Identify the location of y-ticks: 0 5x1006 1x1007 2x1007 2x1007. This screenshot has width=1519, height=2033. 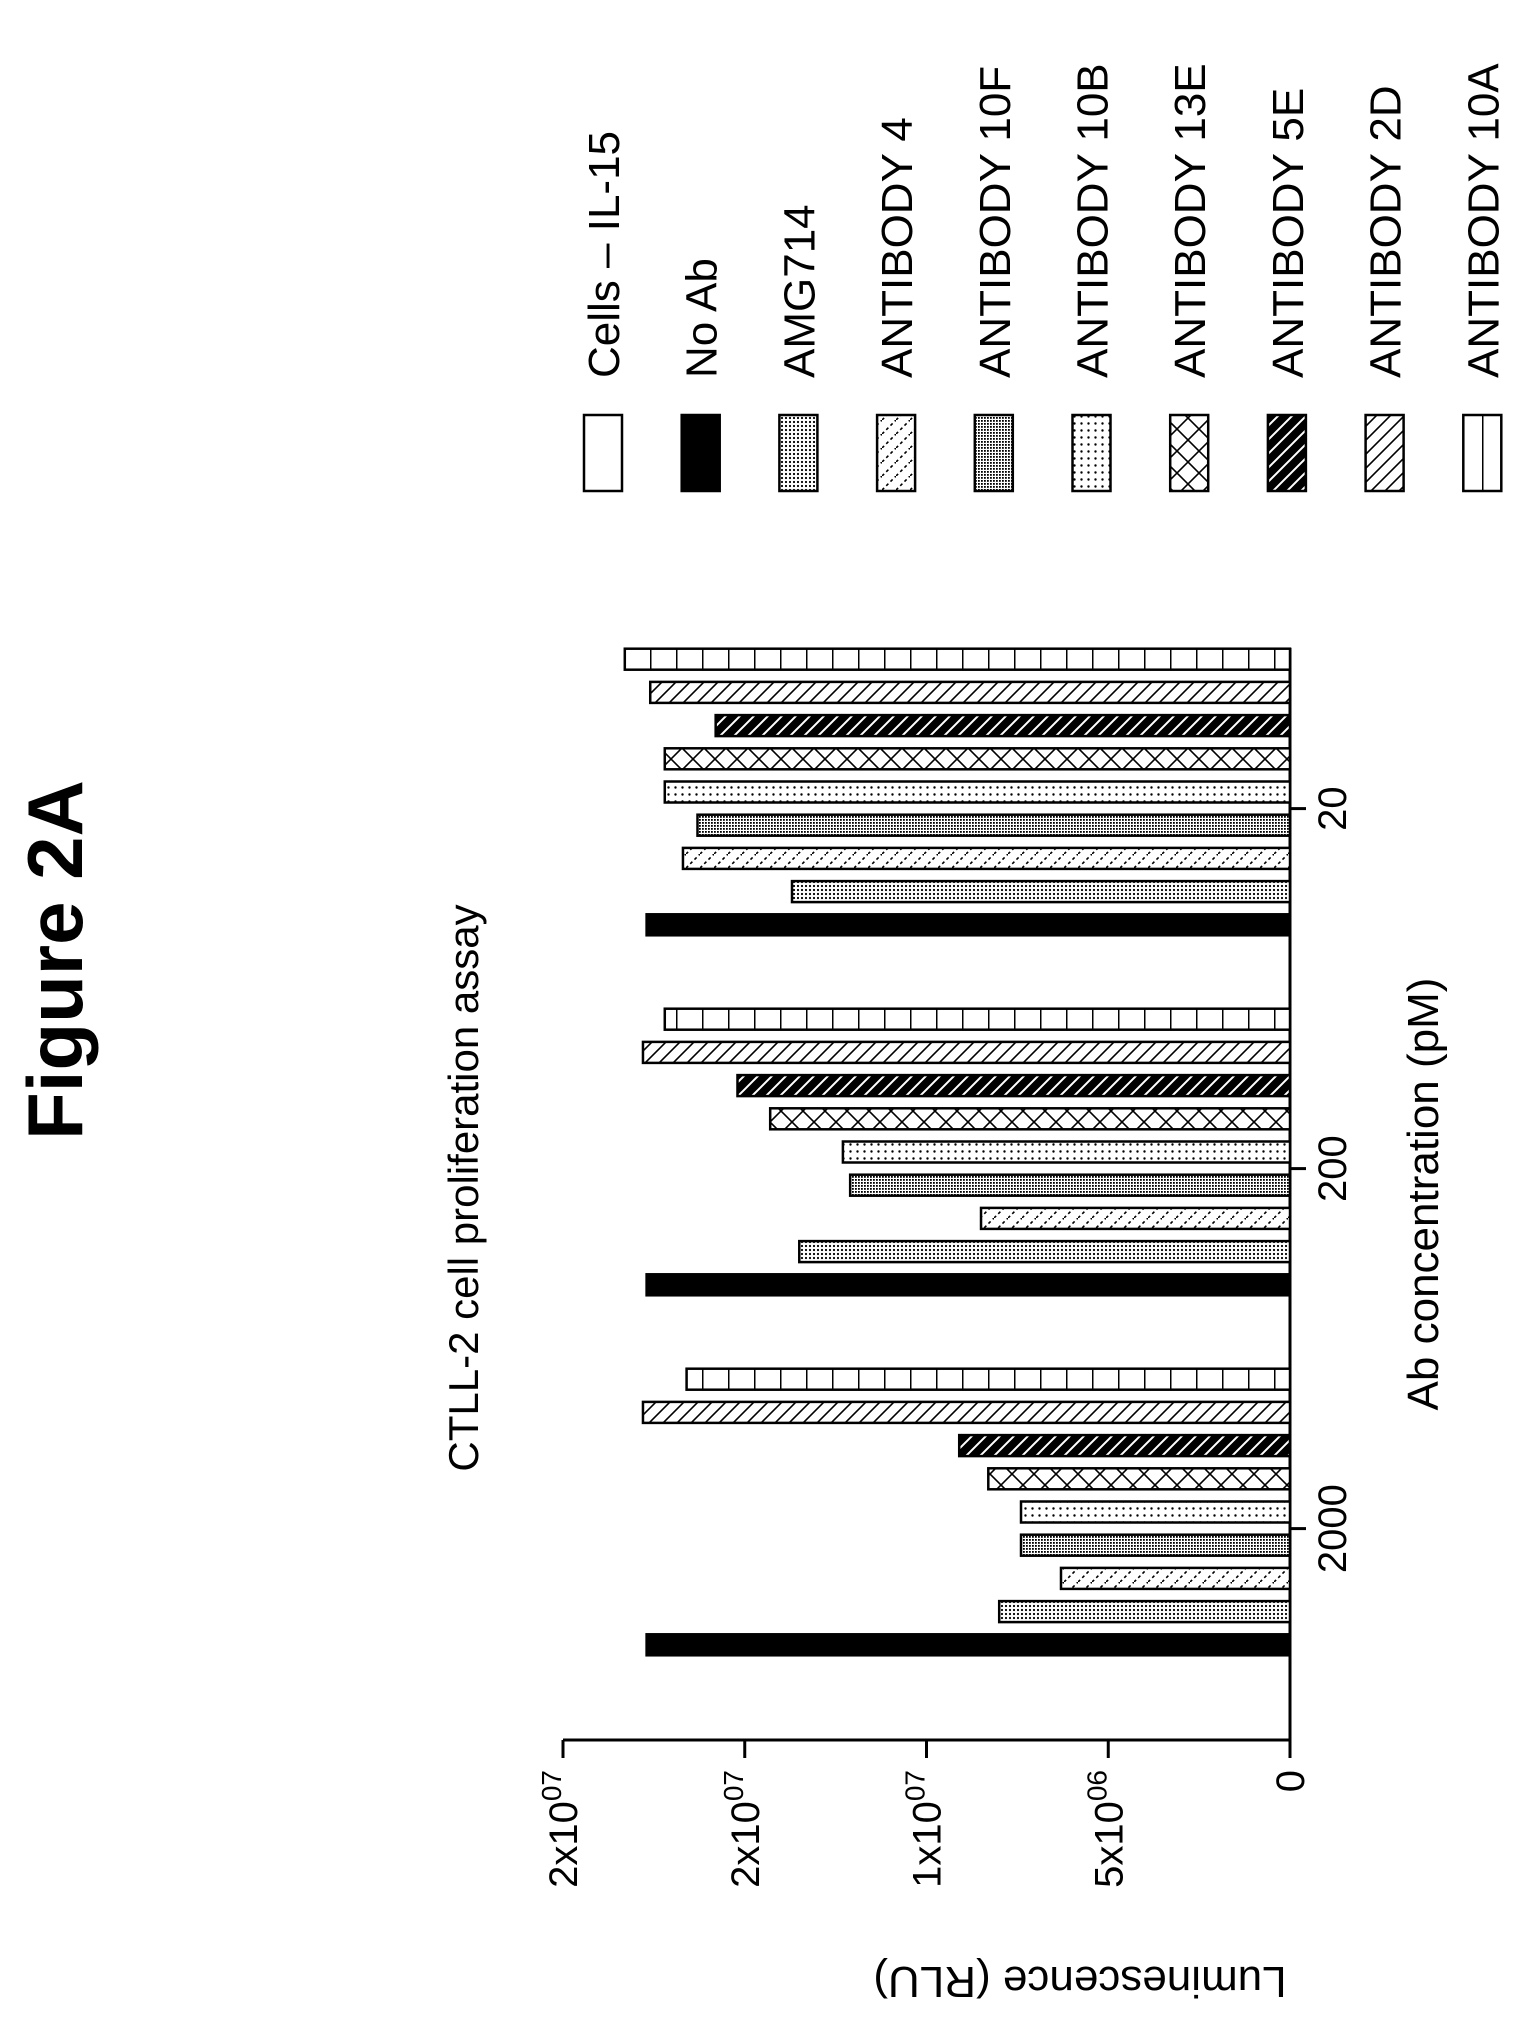
(924, 1814).